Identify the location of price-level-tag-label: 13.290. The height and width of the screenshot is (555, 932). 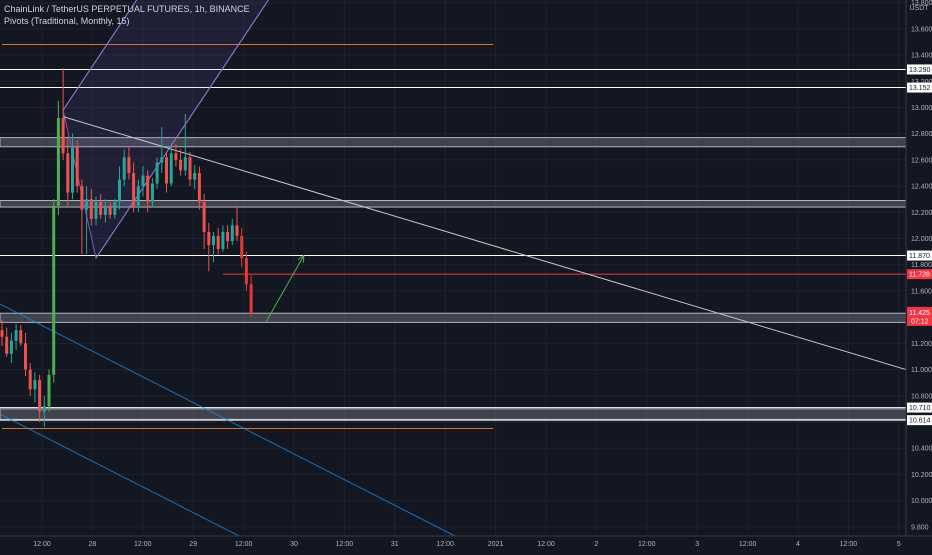
(920, 70).